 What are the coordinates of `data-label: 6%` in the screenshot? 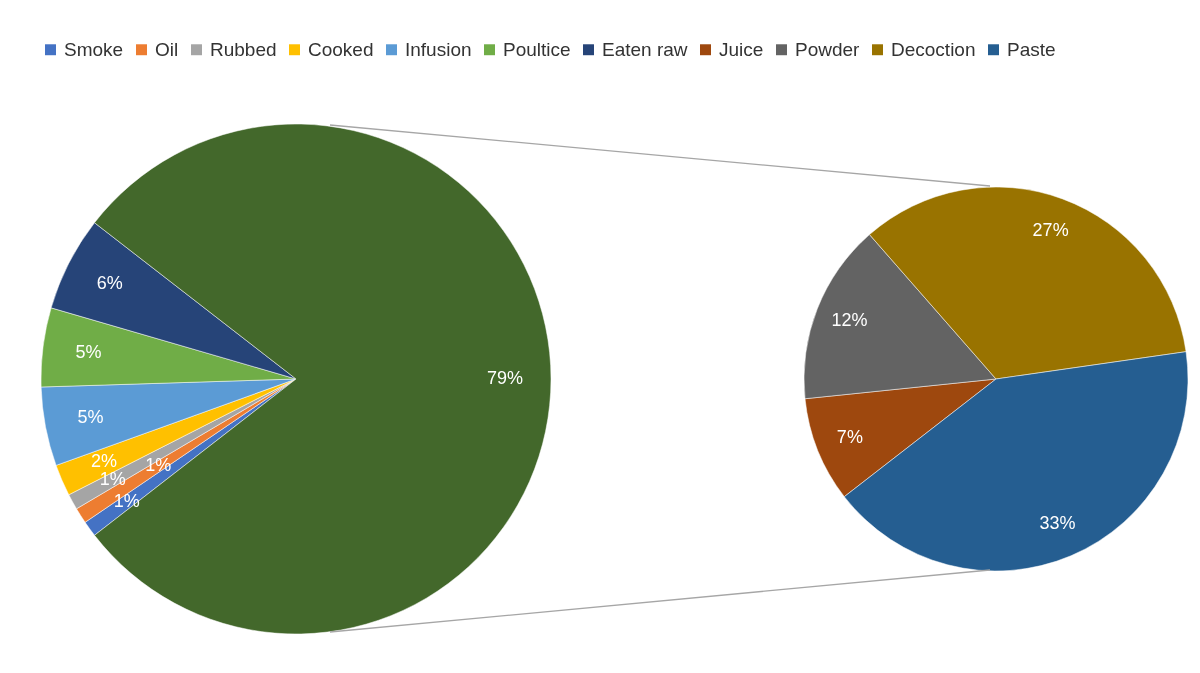 It's located at (109, 283).